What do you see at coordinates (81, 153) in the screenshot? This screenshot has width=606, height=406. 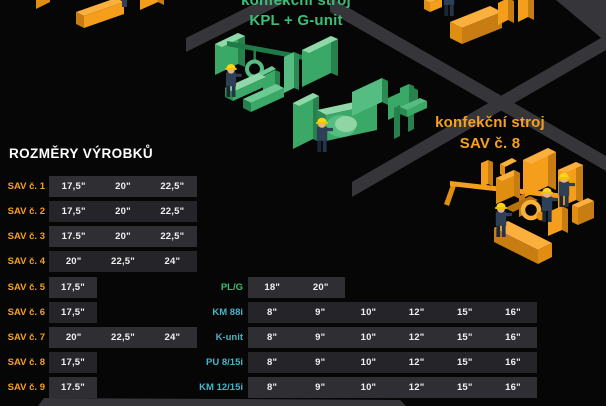 I see `section-title: ROZMĚRY VÝROBKŮ` at bounding box center [81, 153].